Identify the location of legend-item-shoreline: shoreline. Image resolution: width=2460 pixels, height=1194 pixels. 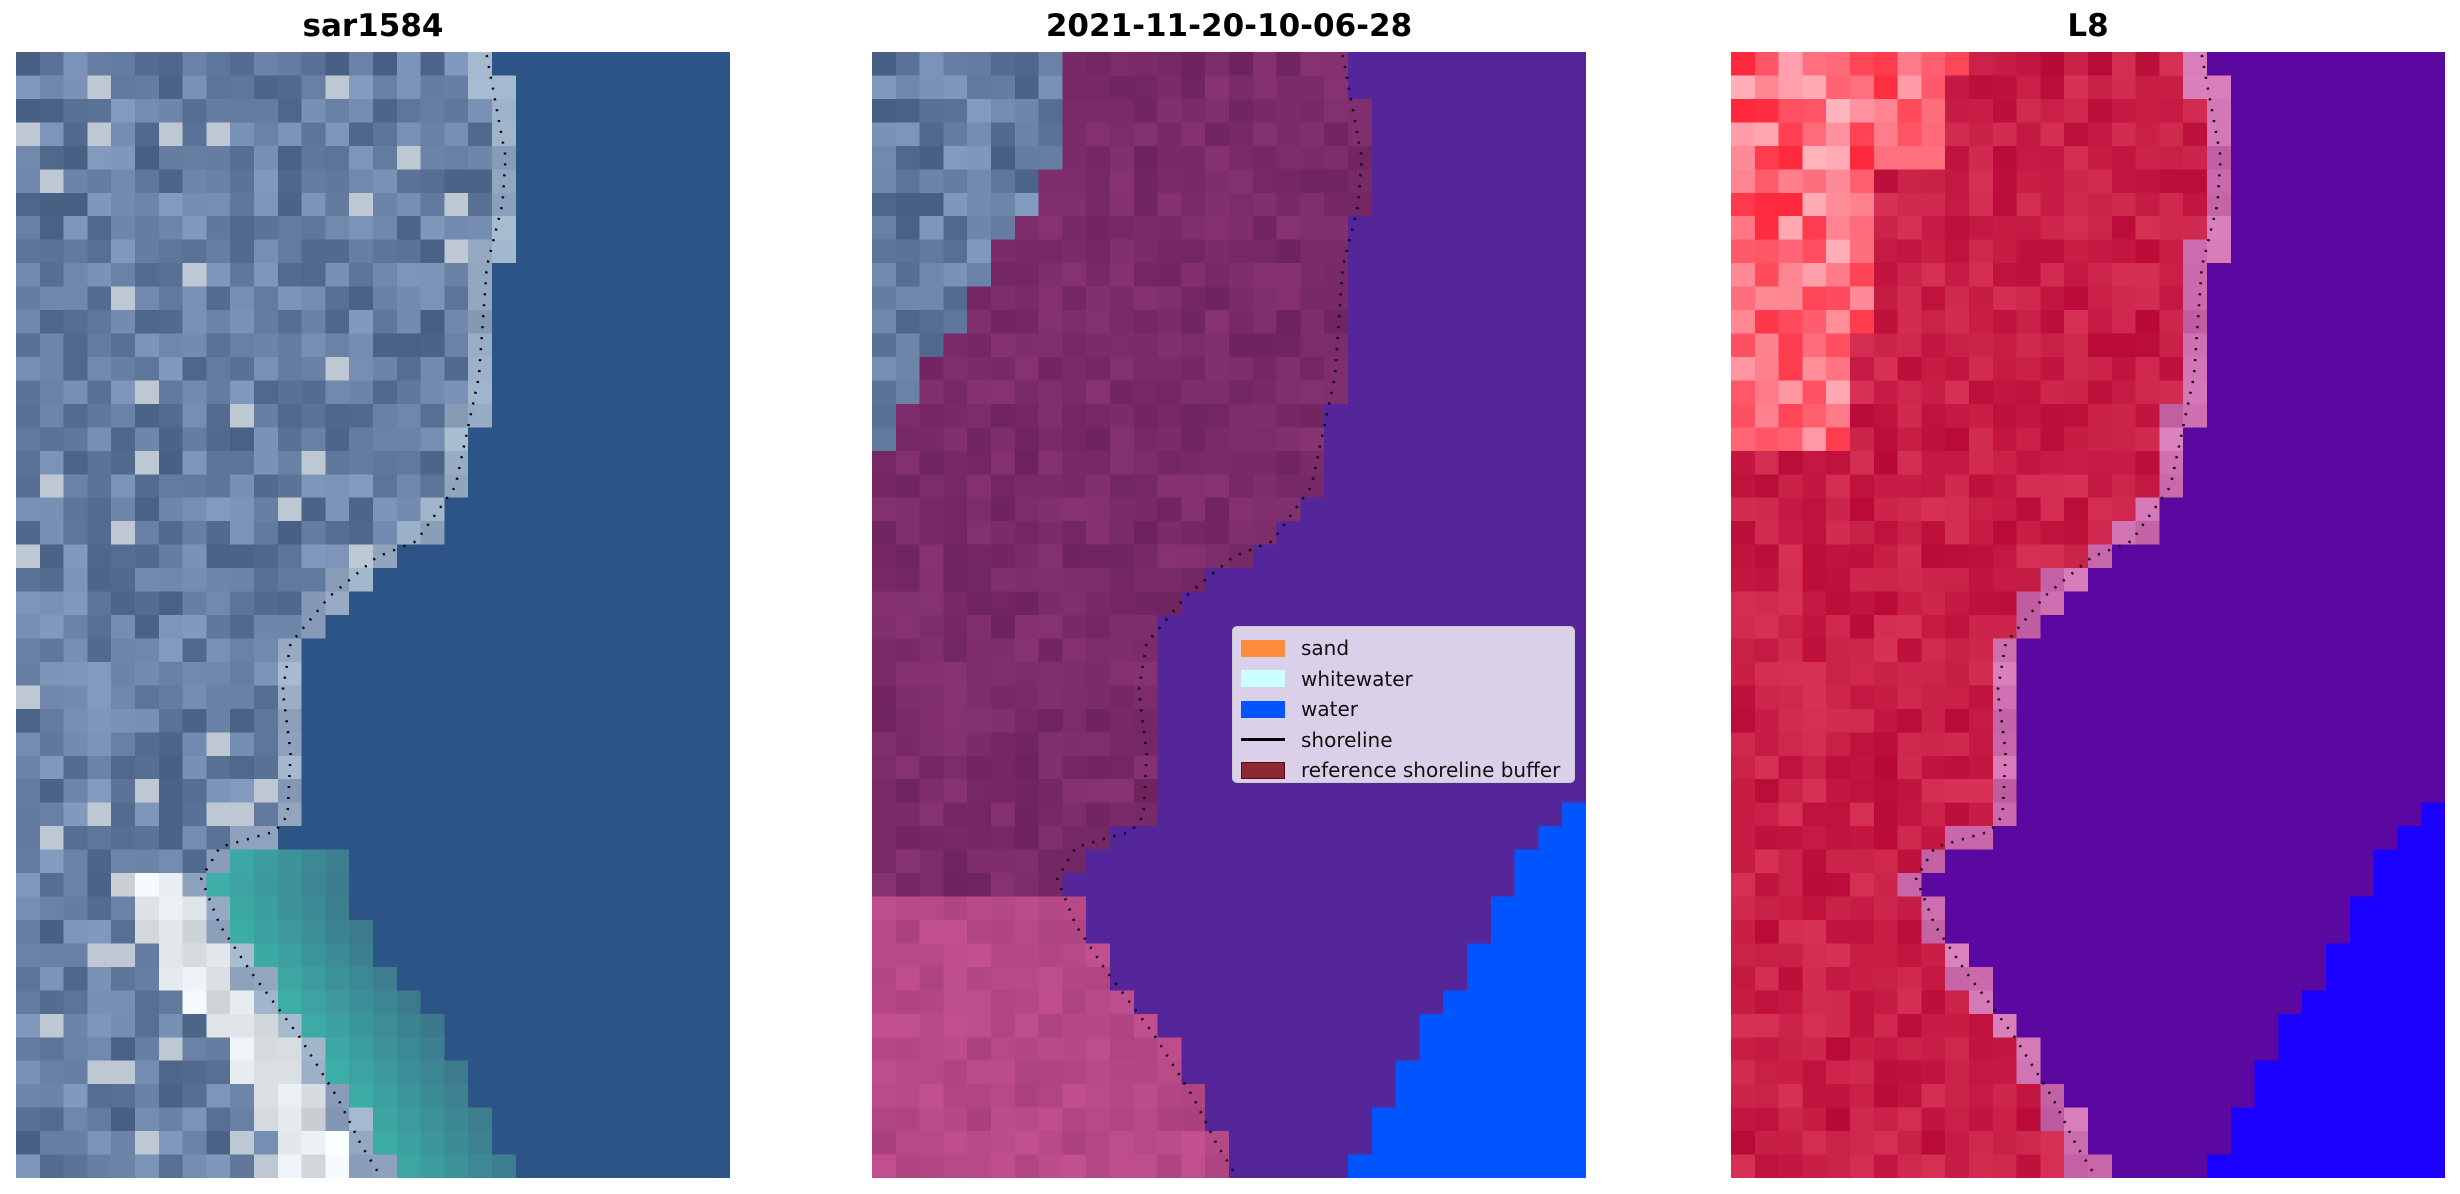
(1407, 740).